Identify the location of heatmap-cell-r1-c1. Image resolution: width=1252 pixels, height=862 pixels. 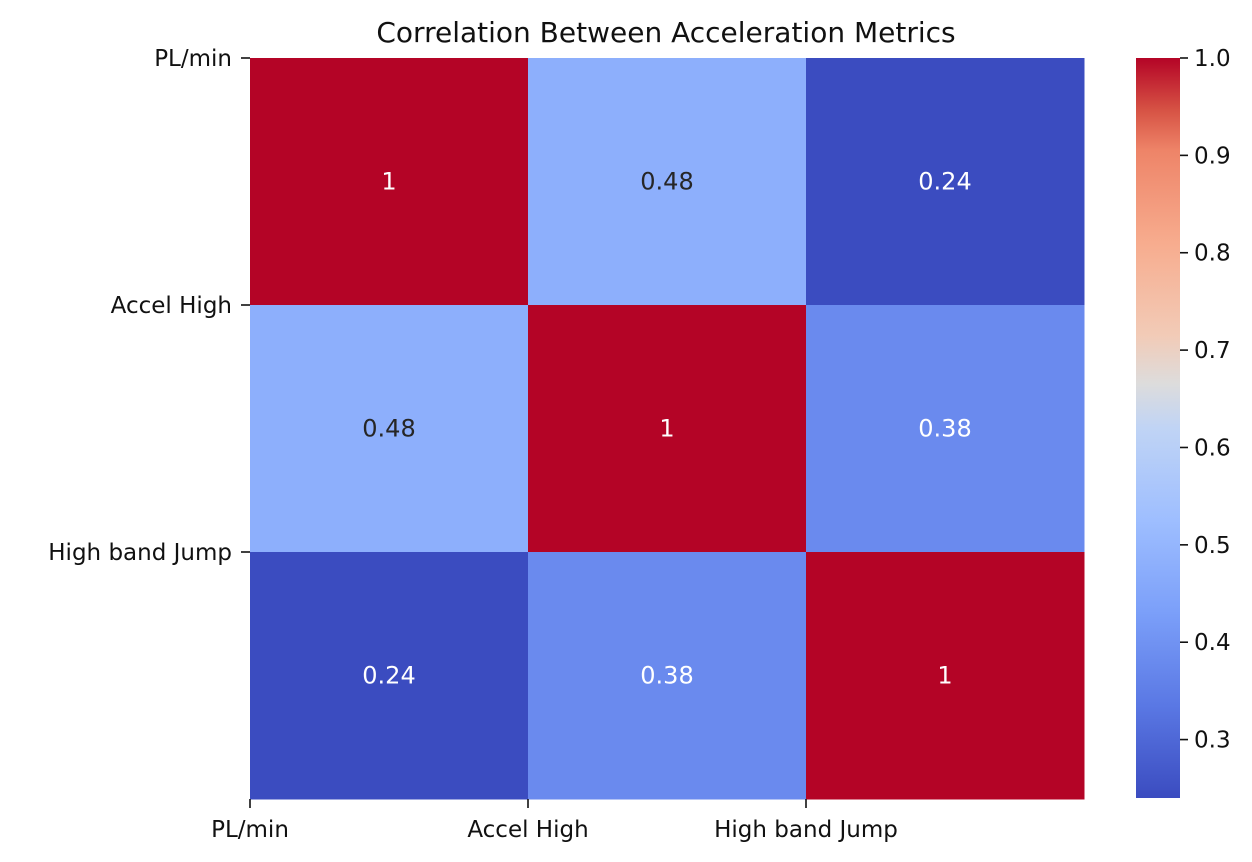
(667, 429).